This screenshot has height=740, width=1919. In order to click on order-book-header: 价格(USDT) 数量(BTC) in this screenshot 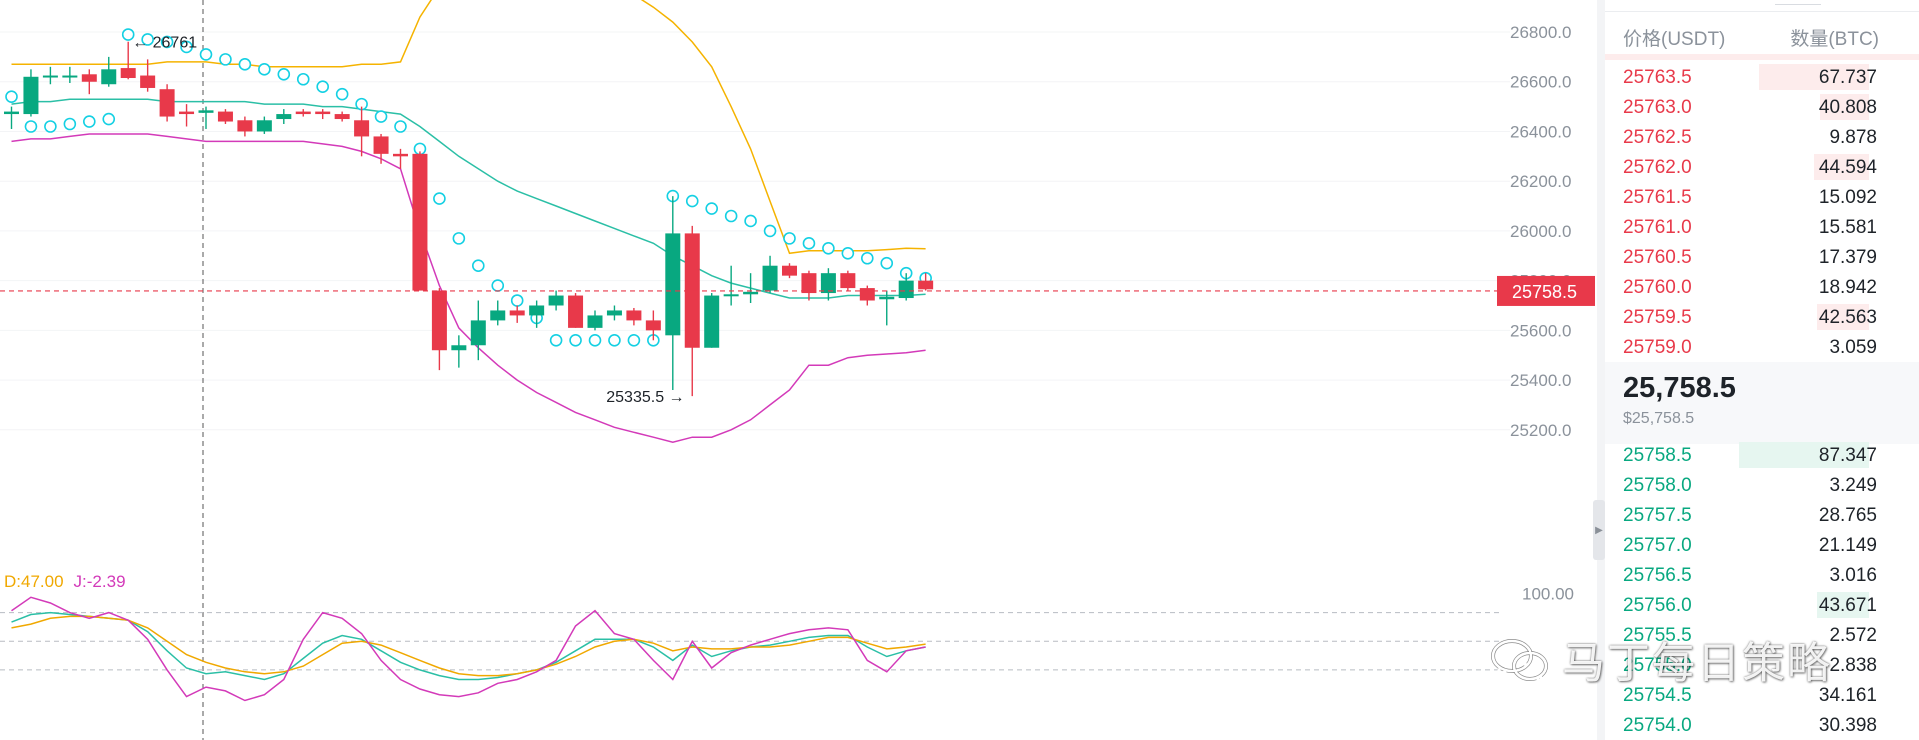, I will do `click(1762, 34)`.